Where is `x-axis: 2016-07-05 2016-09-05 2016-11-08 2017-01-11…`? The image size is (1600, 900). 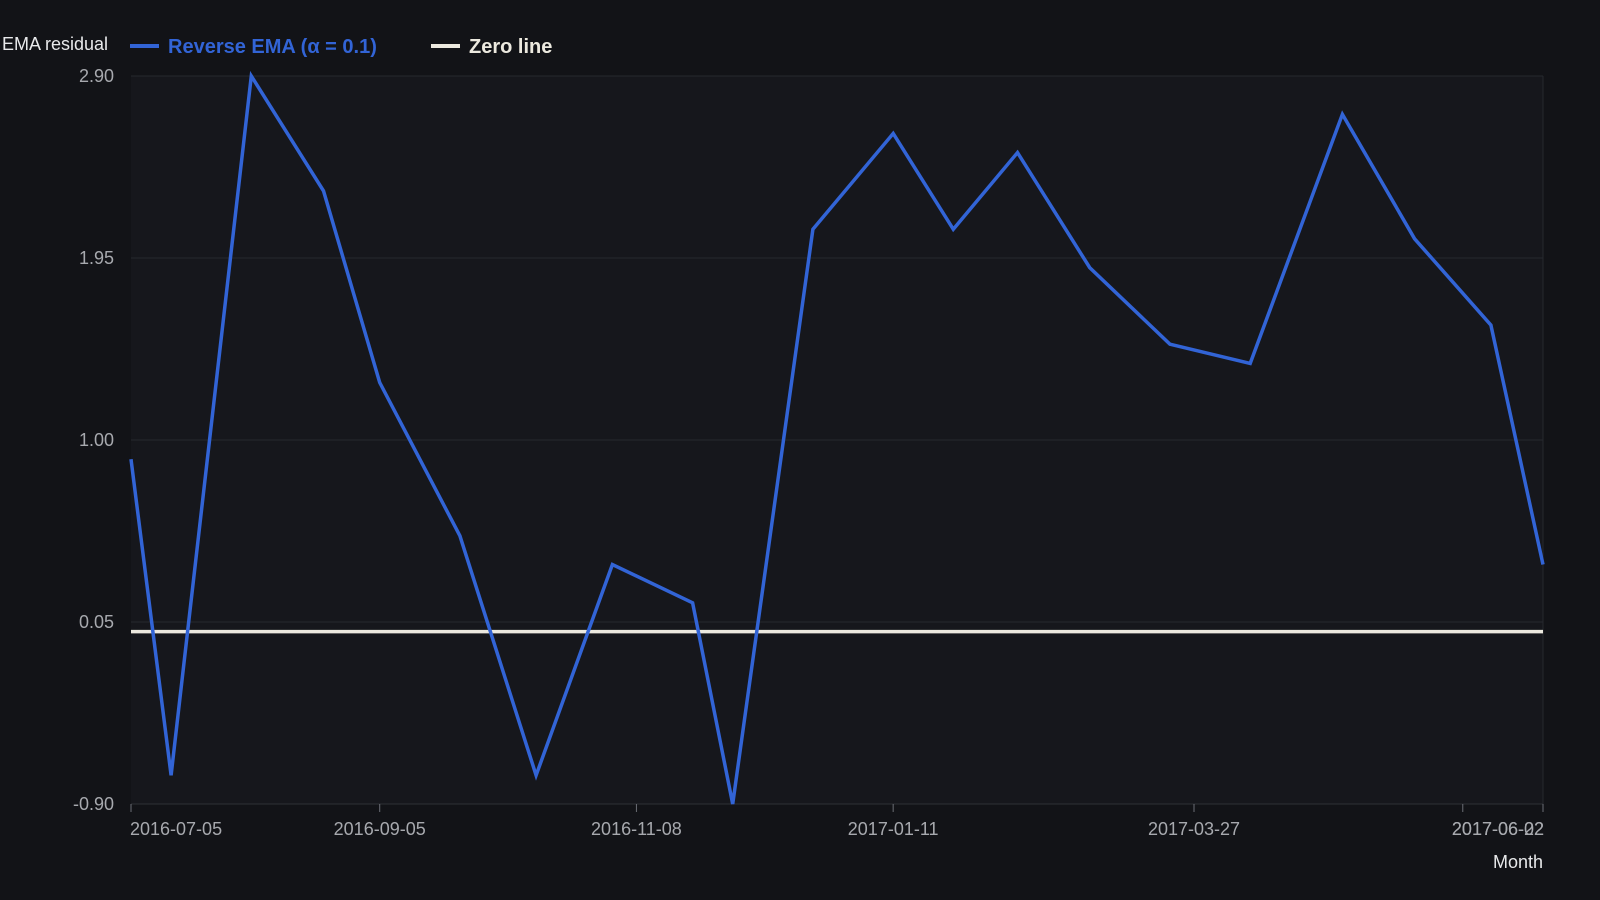
x-axis: 2016-07-05 2016-09-05 2016-11-08 2017-01-11… is located at coordinates (837, 821).